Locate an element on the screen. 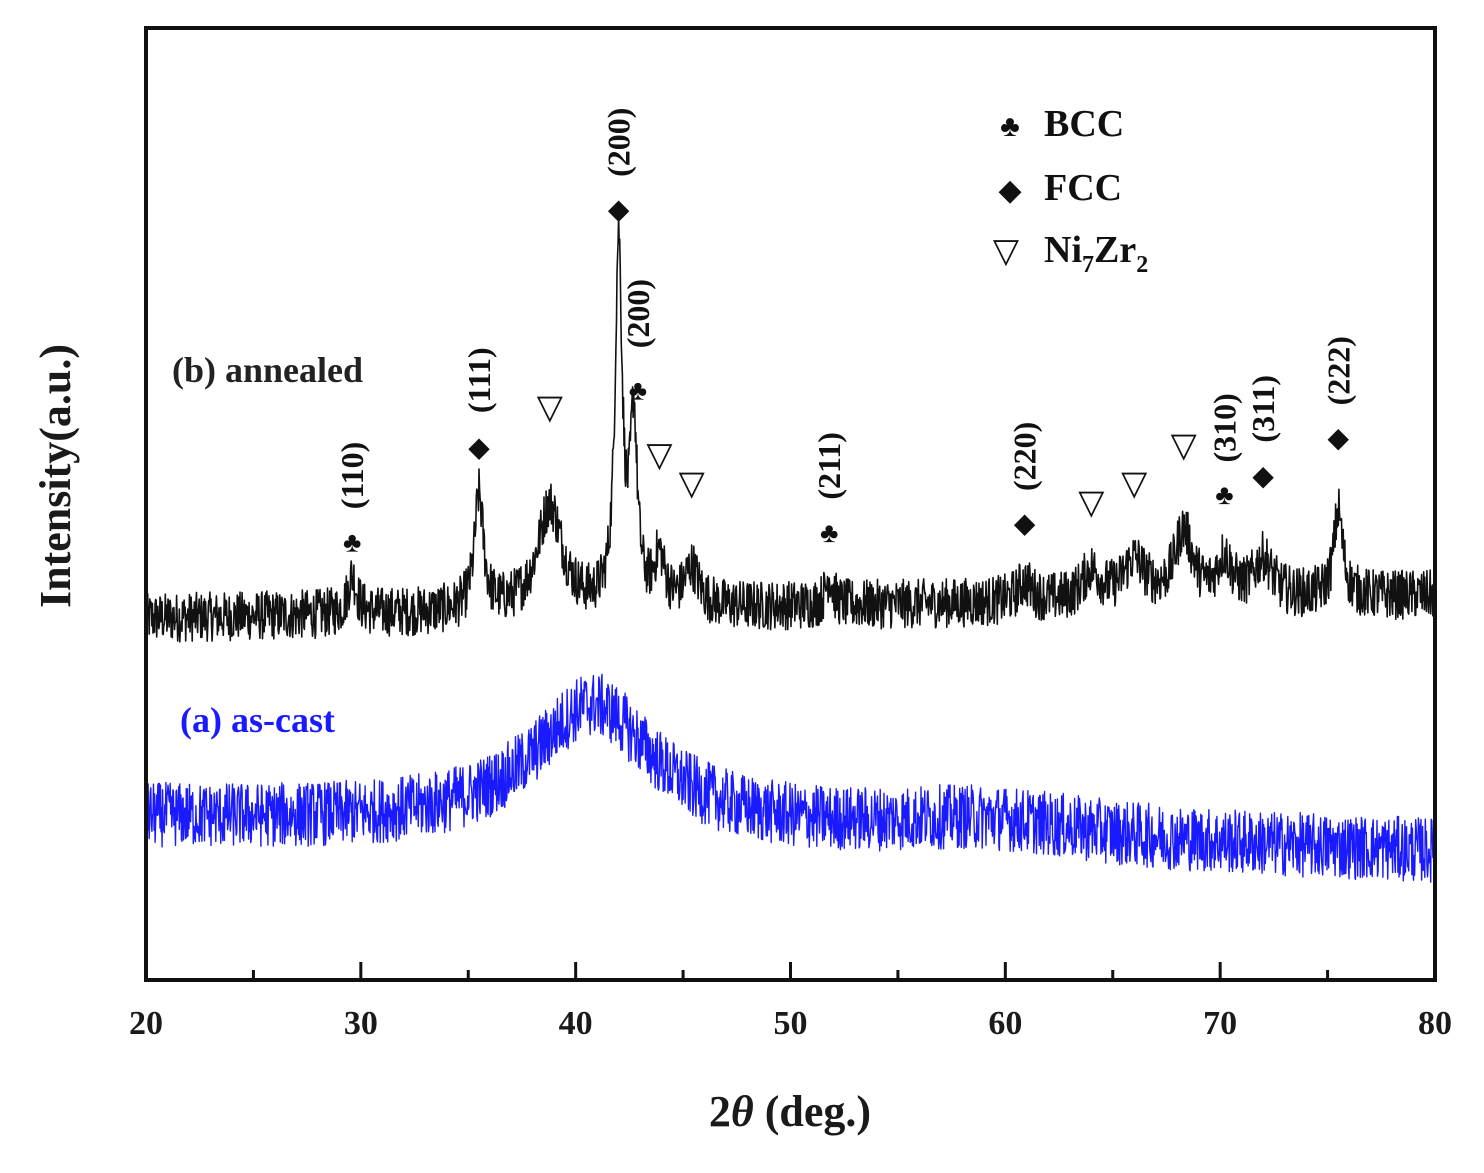 The height and width of the screenshot is (1173, 1484). peak-hkl-label: (222) is located at coordinates (1338, 370).